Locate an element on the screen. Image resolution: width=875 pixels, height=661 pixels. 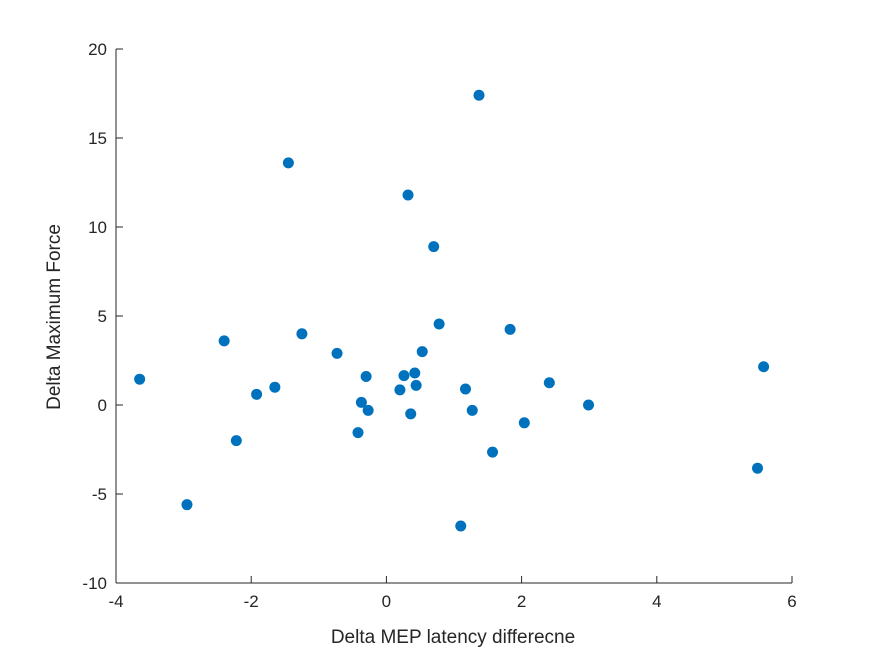
x-tick-label: -2 is located at coordinates (251, 601).